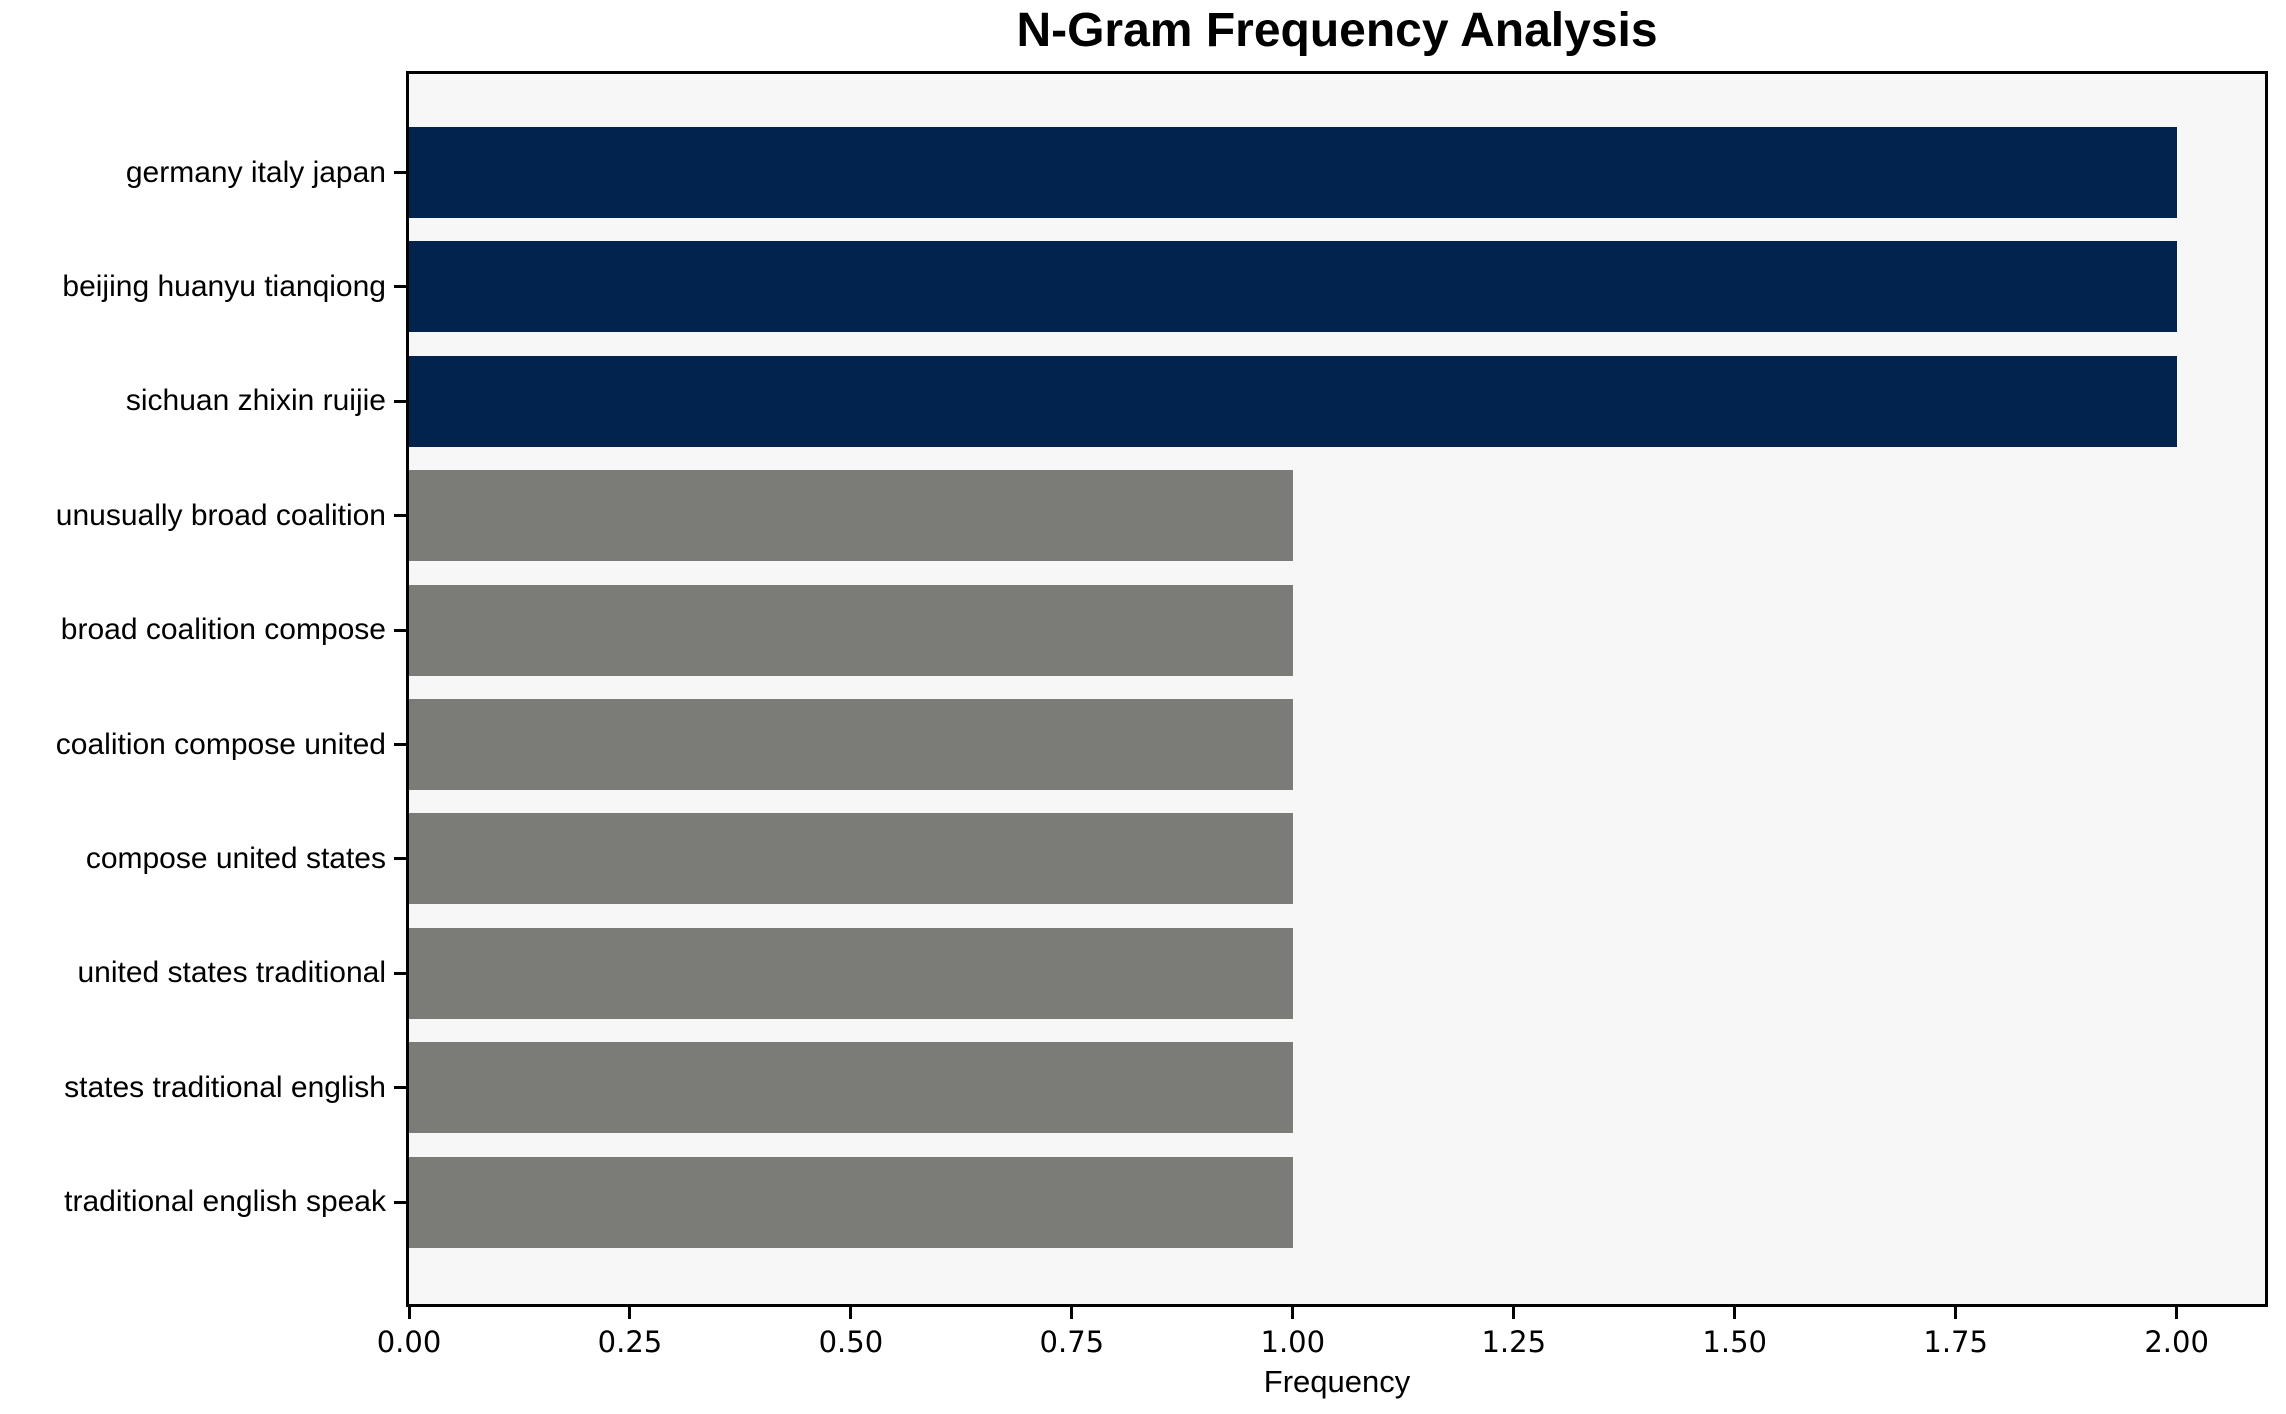 This screenshot has height=1414, width=2286. What do you see at coordinates (630, 1342) in the screenshot?
I see `x-tick-label: 0.25` at bounding box center [630, 1342].